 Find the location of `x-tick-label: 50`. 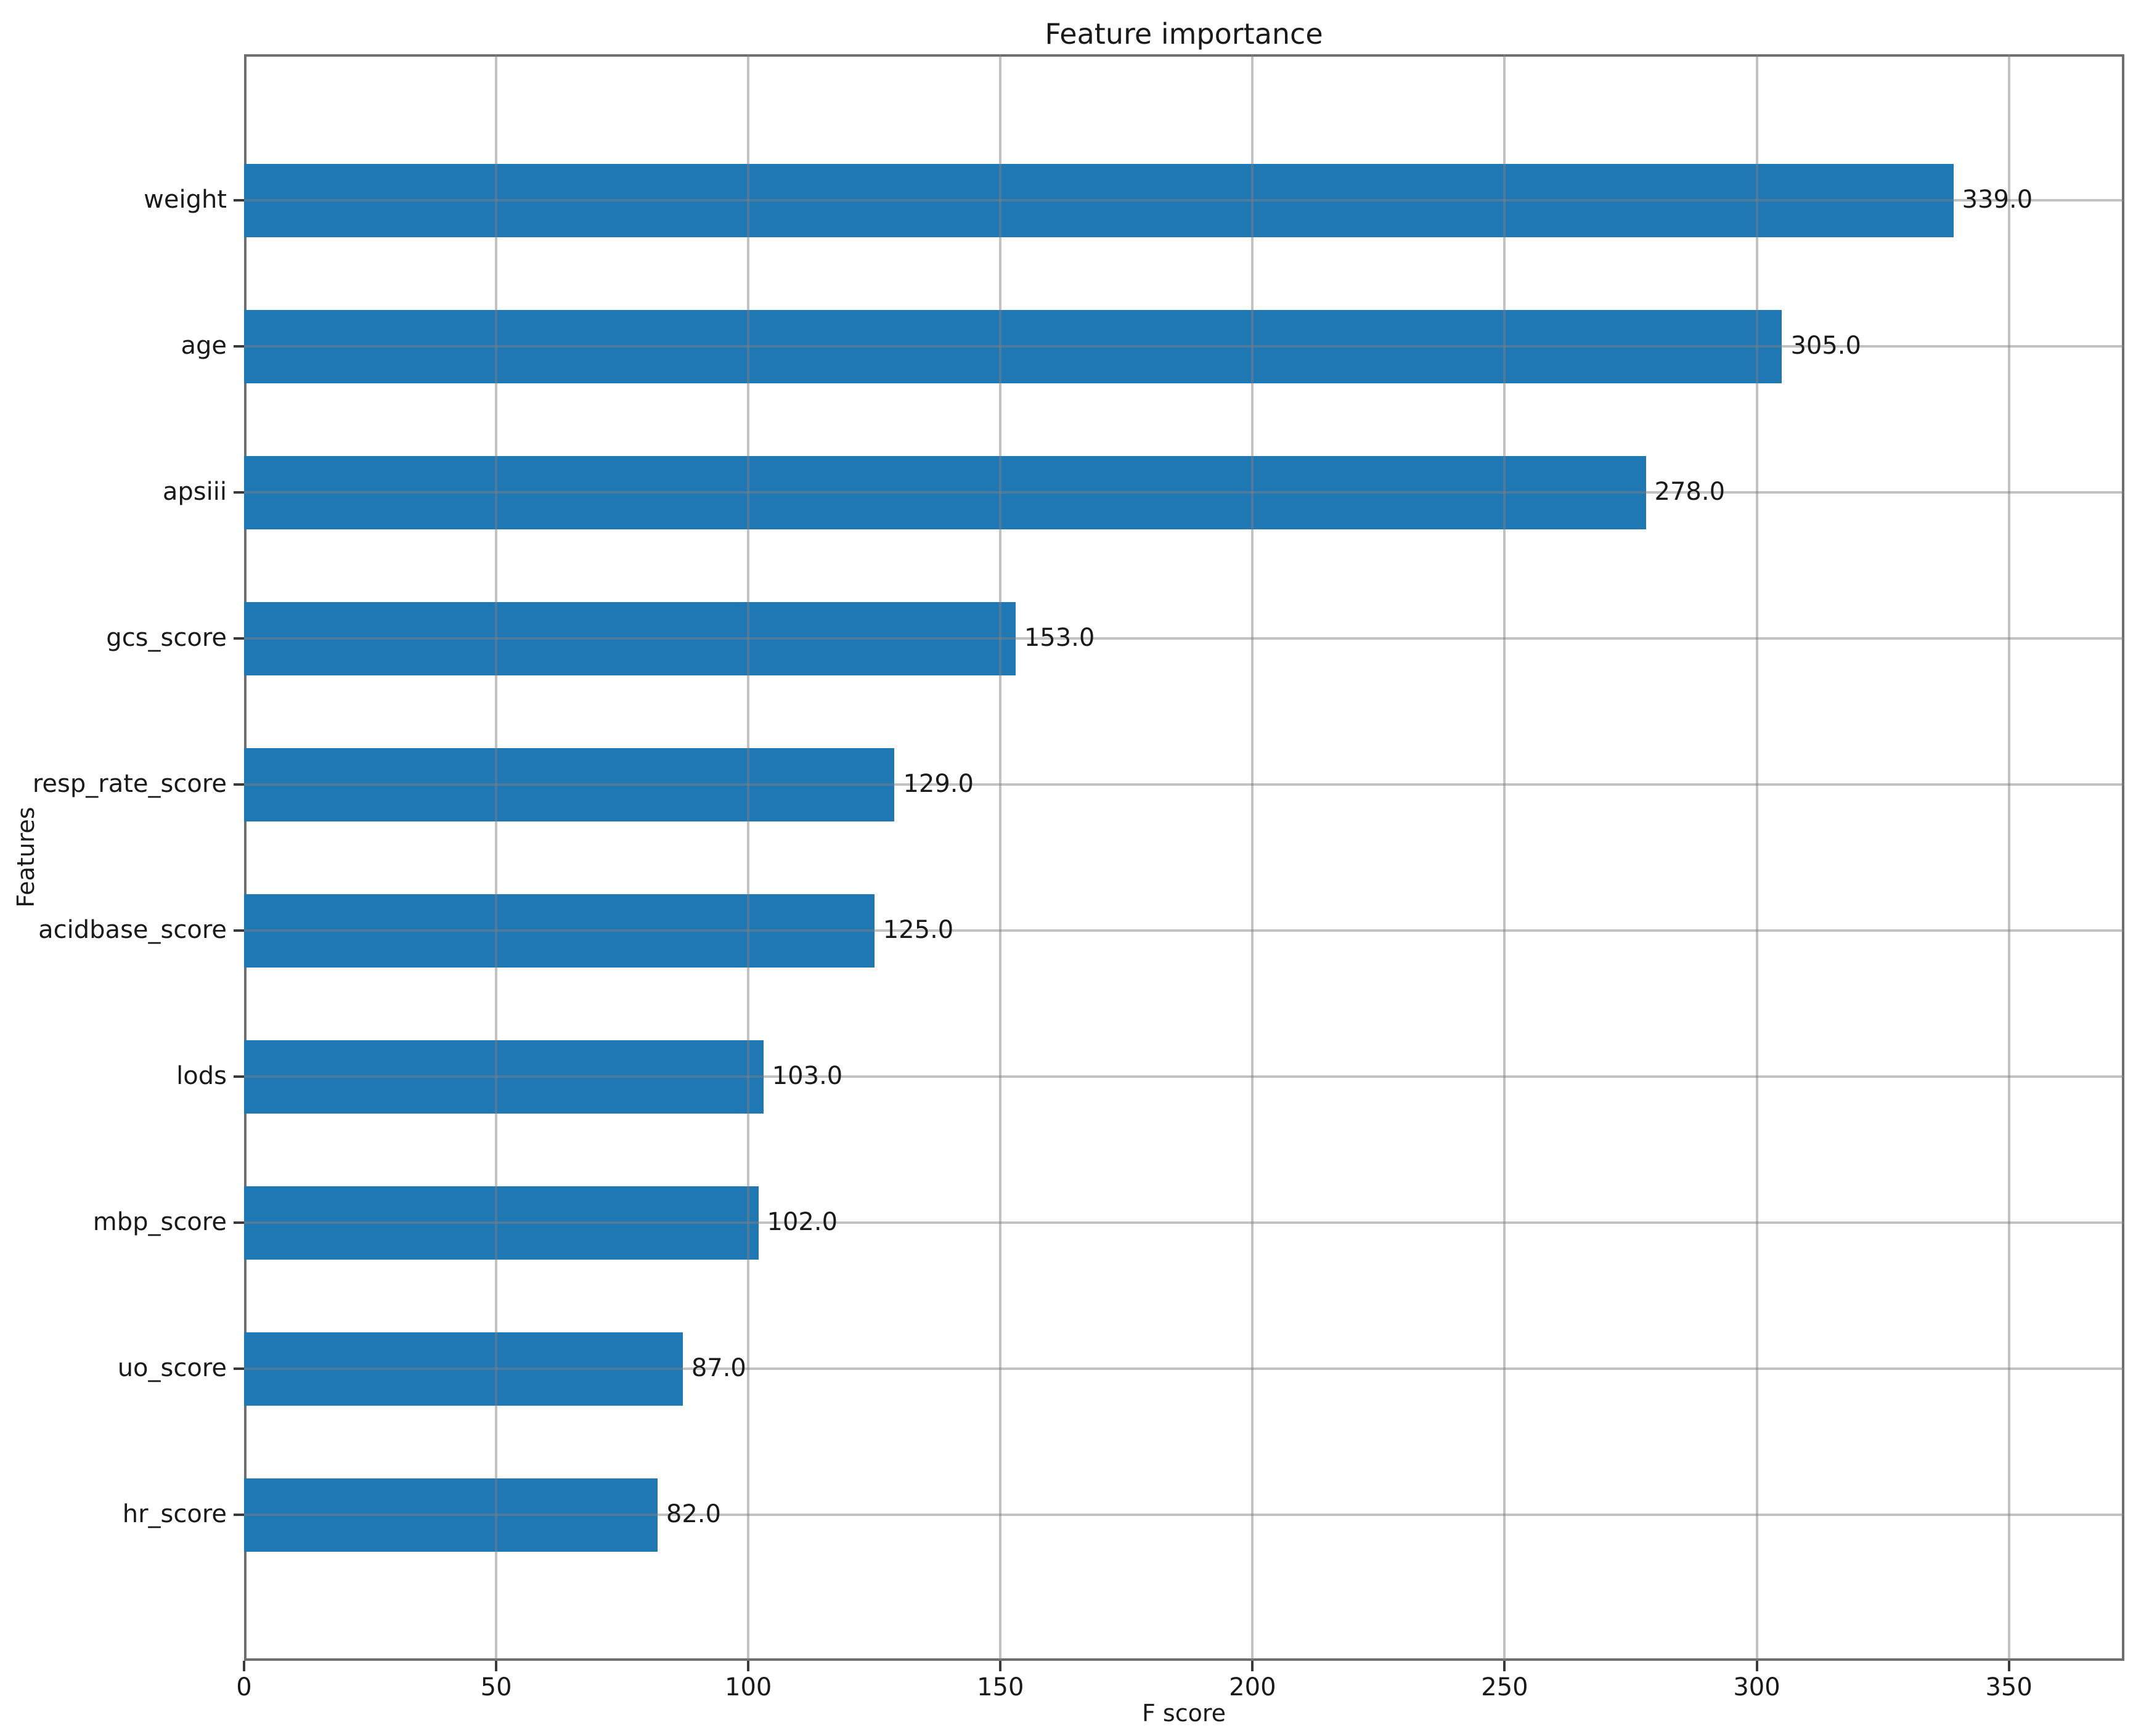

x-tick-label: 50 is located at coordinates (496, 1687).